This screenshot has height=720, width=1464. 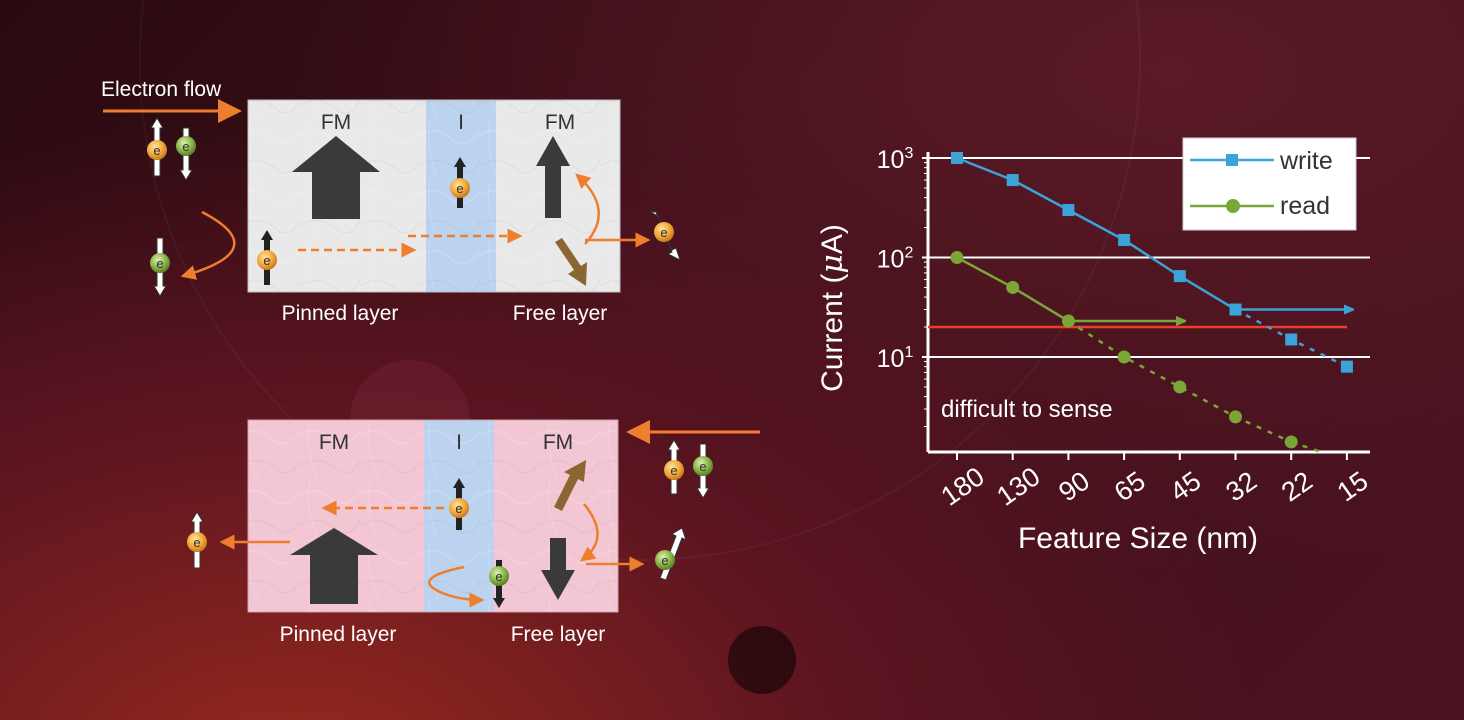 I want to click on bottom-pinned-layer-label: Pinned layer, so click(x=338, y=634).